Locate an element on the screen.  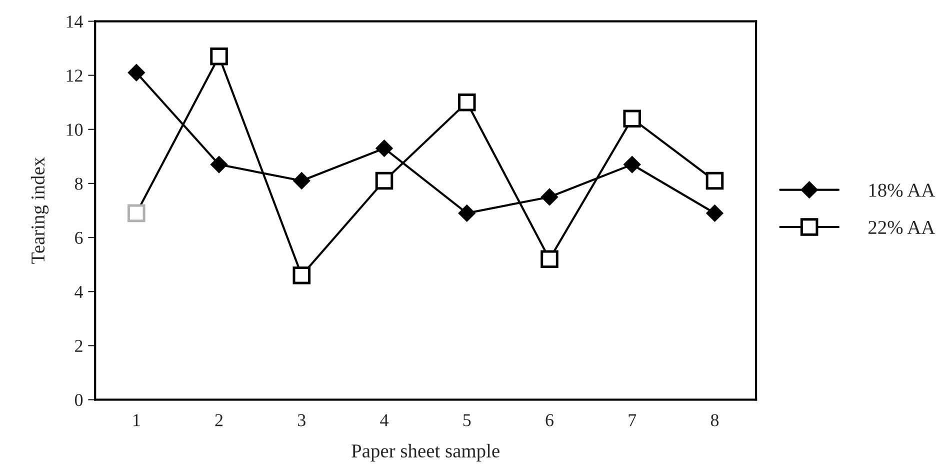
x-tick-label: 4 is located at coordinates (384, 420).